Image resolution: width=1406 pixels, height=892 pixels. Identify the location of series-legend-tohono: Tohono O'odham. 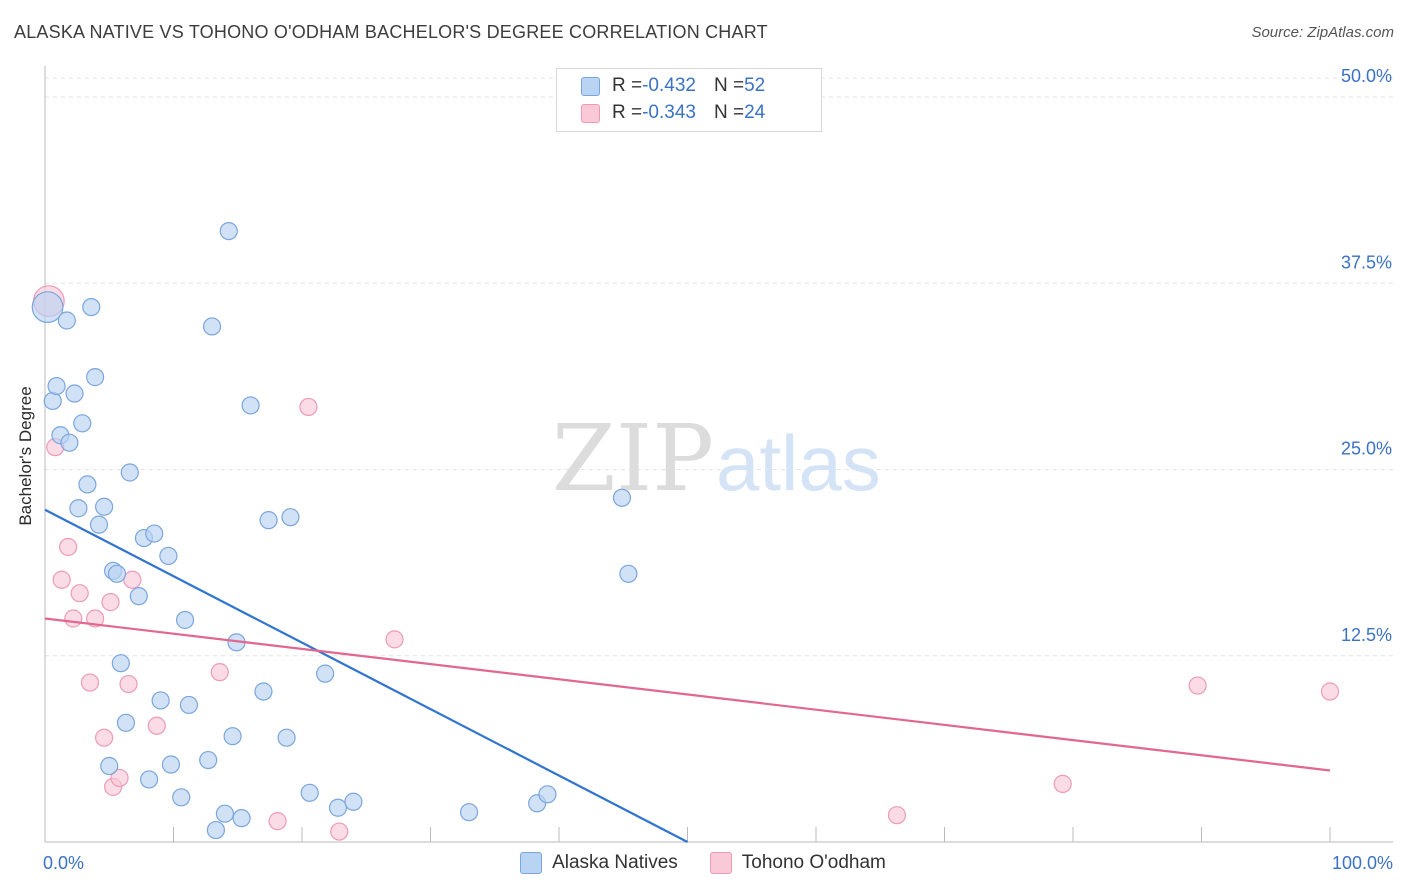
(797, 863).